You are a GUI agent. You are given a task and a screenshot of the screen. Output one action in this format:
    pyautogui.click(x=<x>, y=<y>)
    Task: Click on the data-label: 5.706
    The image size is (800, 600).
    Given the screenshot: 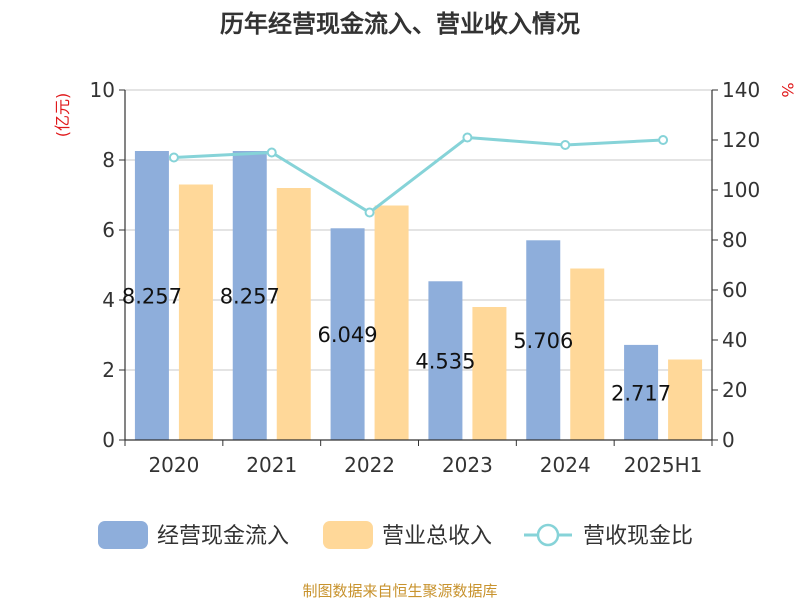 What is the action you would take?
    pyautogui.click(x=543, y=341)
    